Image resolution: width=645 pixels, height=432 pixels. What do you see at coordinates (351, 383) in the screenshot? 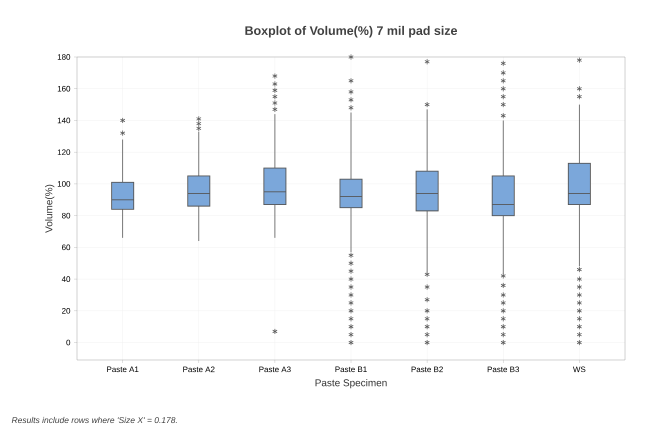
I see `x-axis-title: Paste Specimen` at bounding box center [351, 383].